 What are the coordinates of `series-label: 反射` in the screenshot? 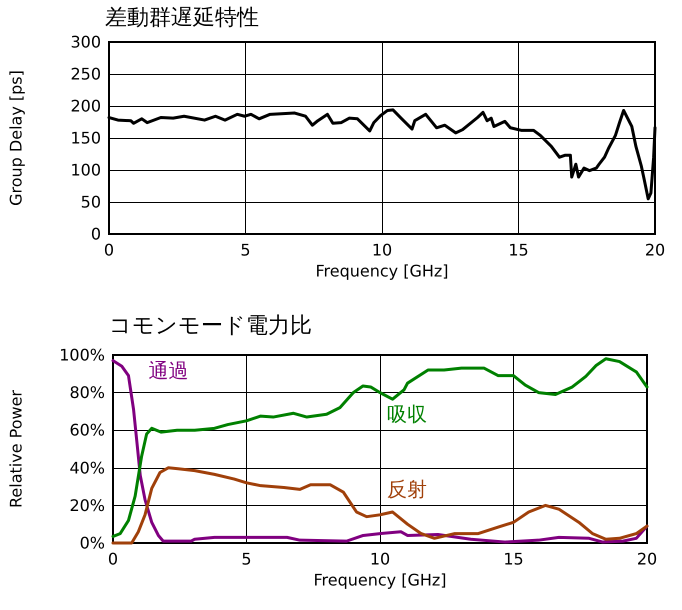 It's located at (407, 489).